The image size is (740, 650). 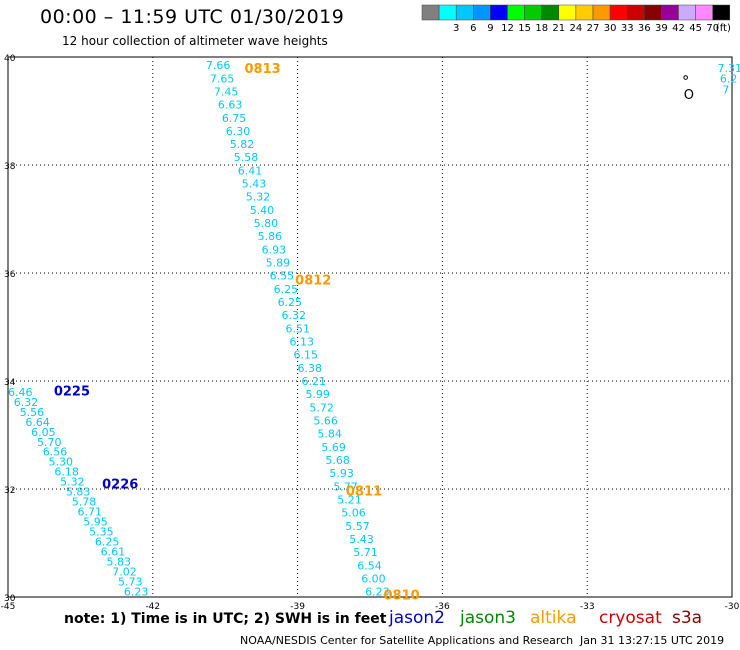 What do you see at coordinates (230, 105) in the screenshot?
I see `wave-height-label: 6.63` at bounding box center [230, 105].